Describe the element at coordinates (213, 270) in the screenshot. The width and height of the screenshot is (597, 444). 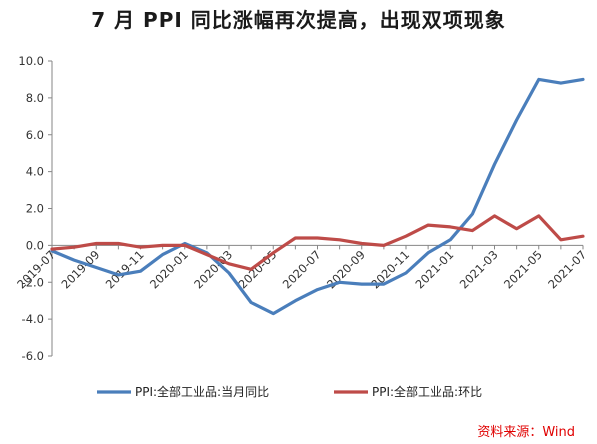
I see `x-tick-label: 2020-03` at that location.